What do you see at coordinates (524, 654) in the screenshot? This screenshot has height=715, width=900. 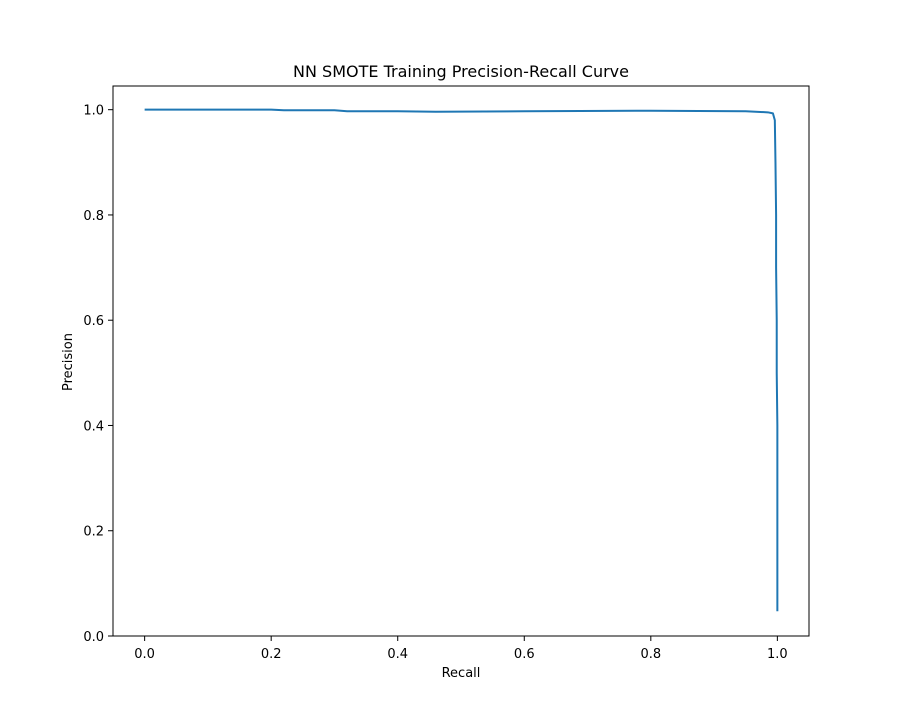 I see `x-tick-label-3: 0.6` at bounding box center [524, 654].